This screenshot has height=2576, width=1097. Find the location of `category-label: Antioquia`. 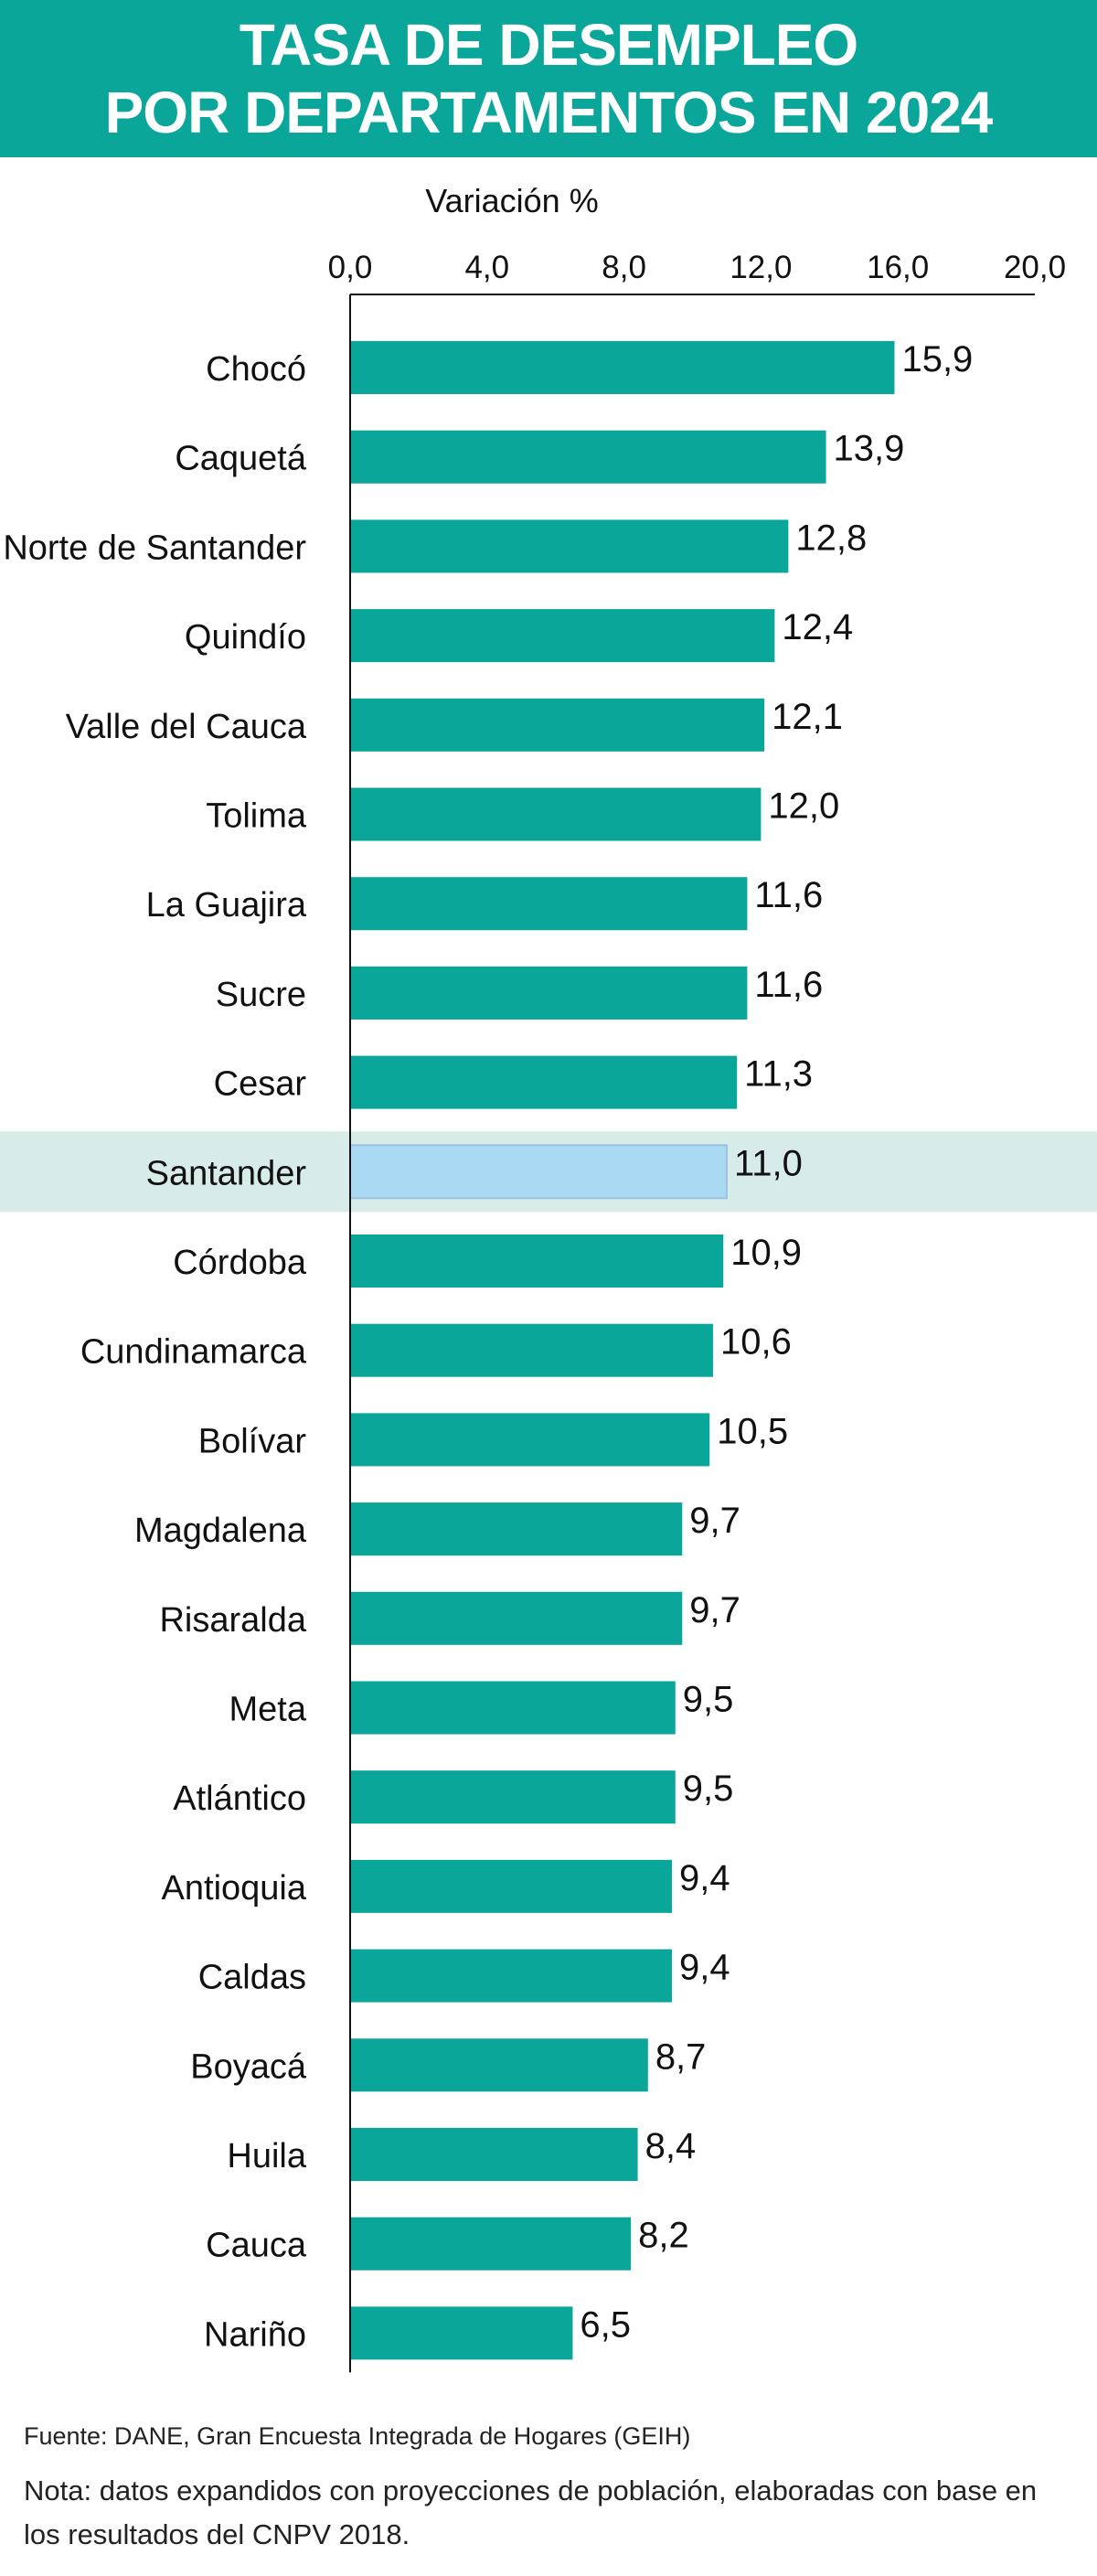

category-label: Antioquia is located at coordinates (235, 1888).